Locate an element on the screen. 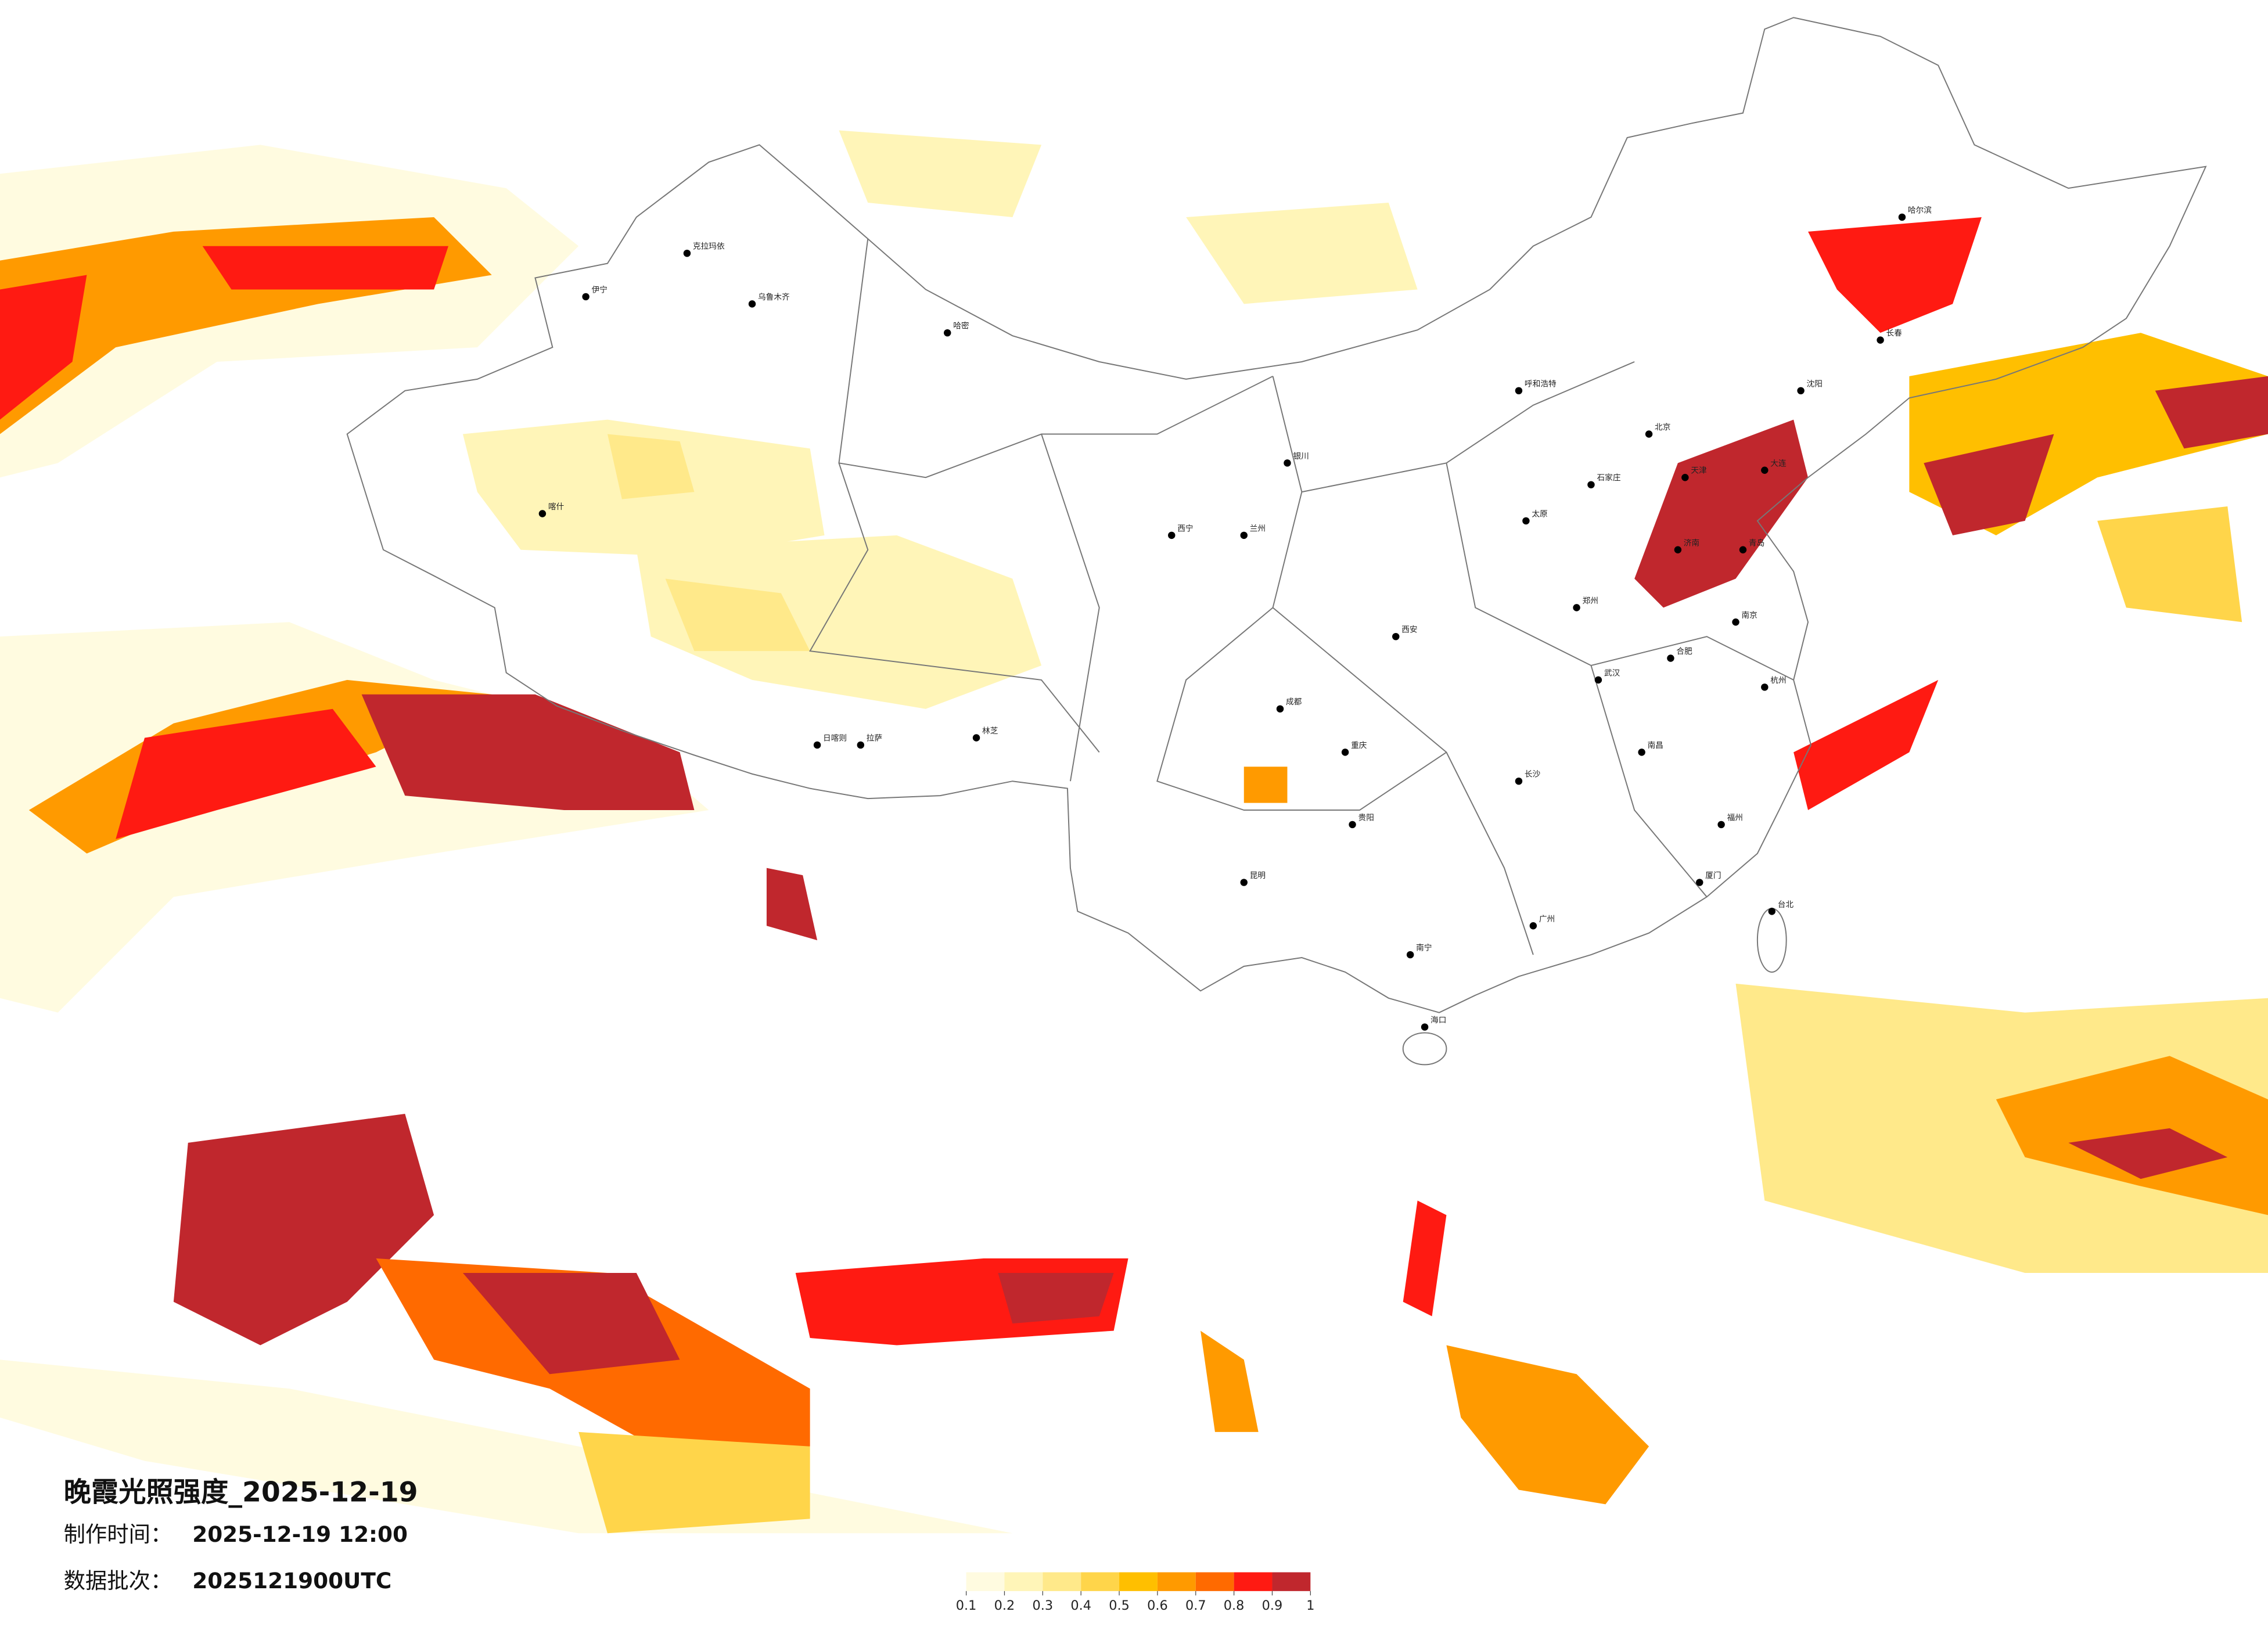  city-label: 天津 is located at coordinates (1699, 471).